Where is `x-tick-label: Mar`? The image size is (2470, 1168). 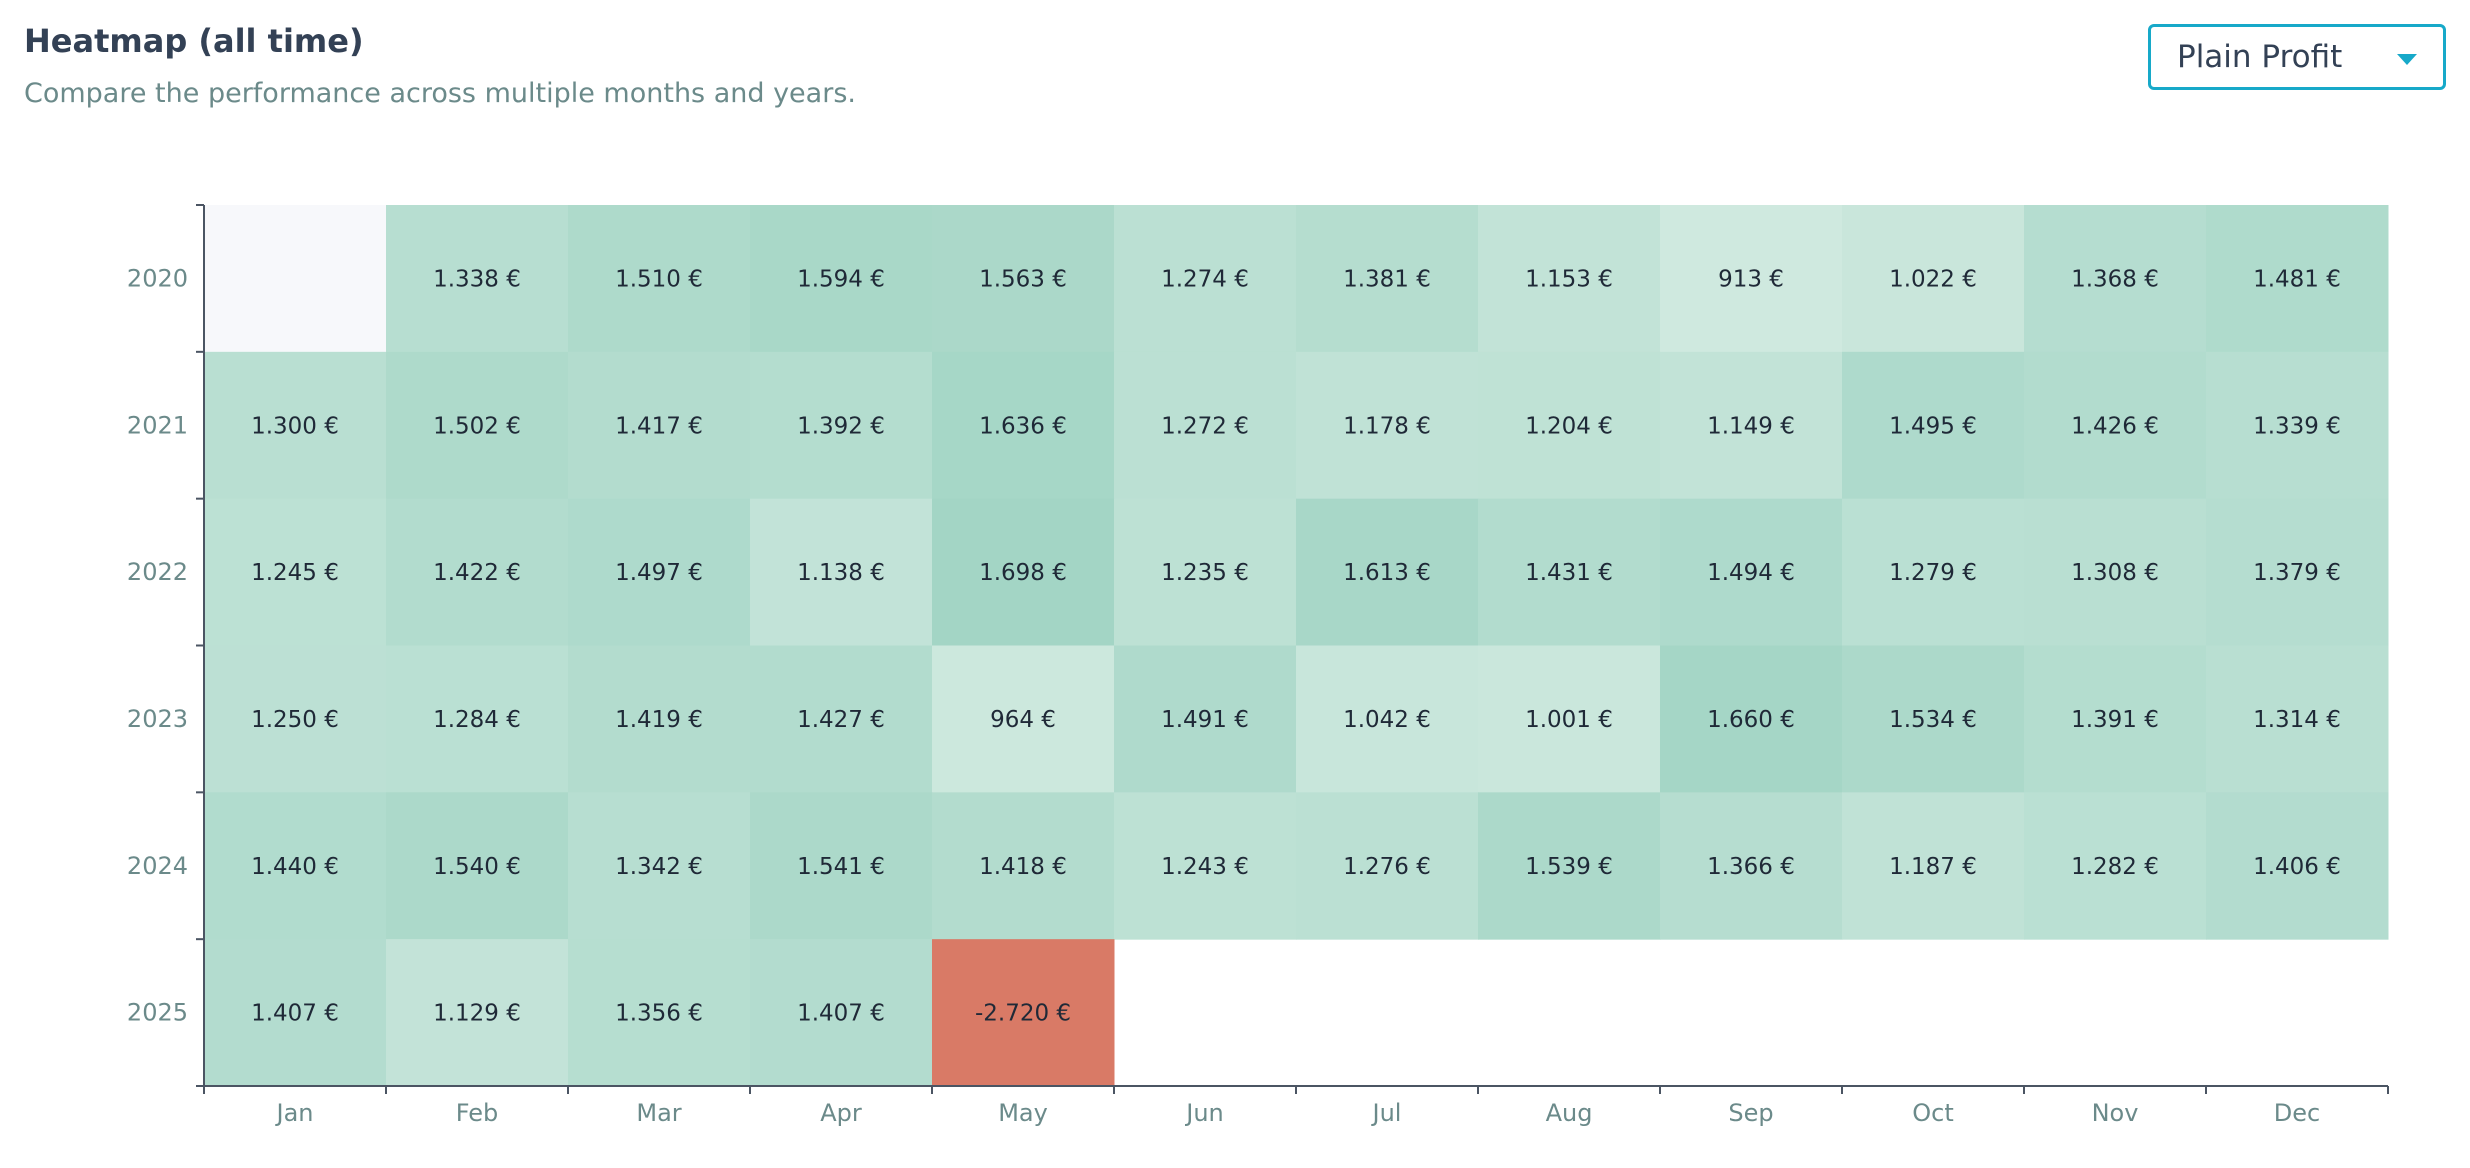
x-tick-label: Mar is located at coordinates (658, 1113).